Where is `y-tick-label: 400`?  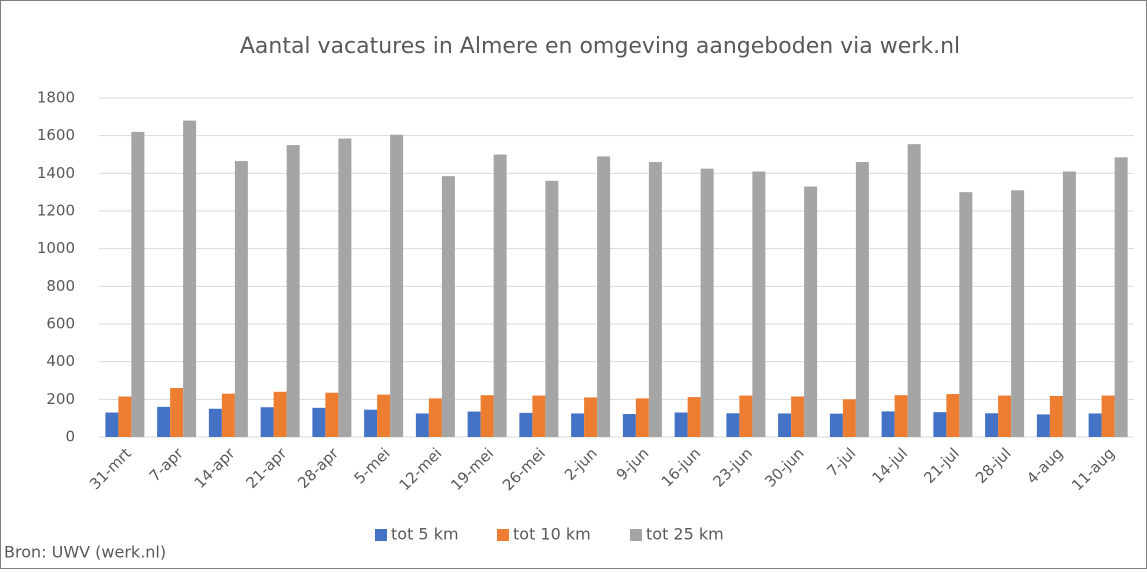 y-tick-label: 400 is located at coordinates (60, 361).